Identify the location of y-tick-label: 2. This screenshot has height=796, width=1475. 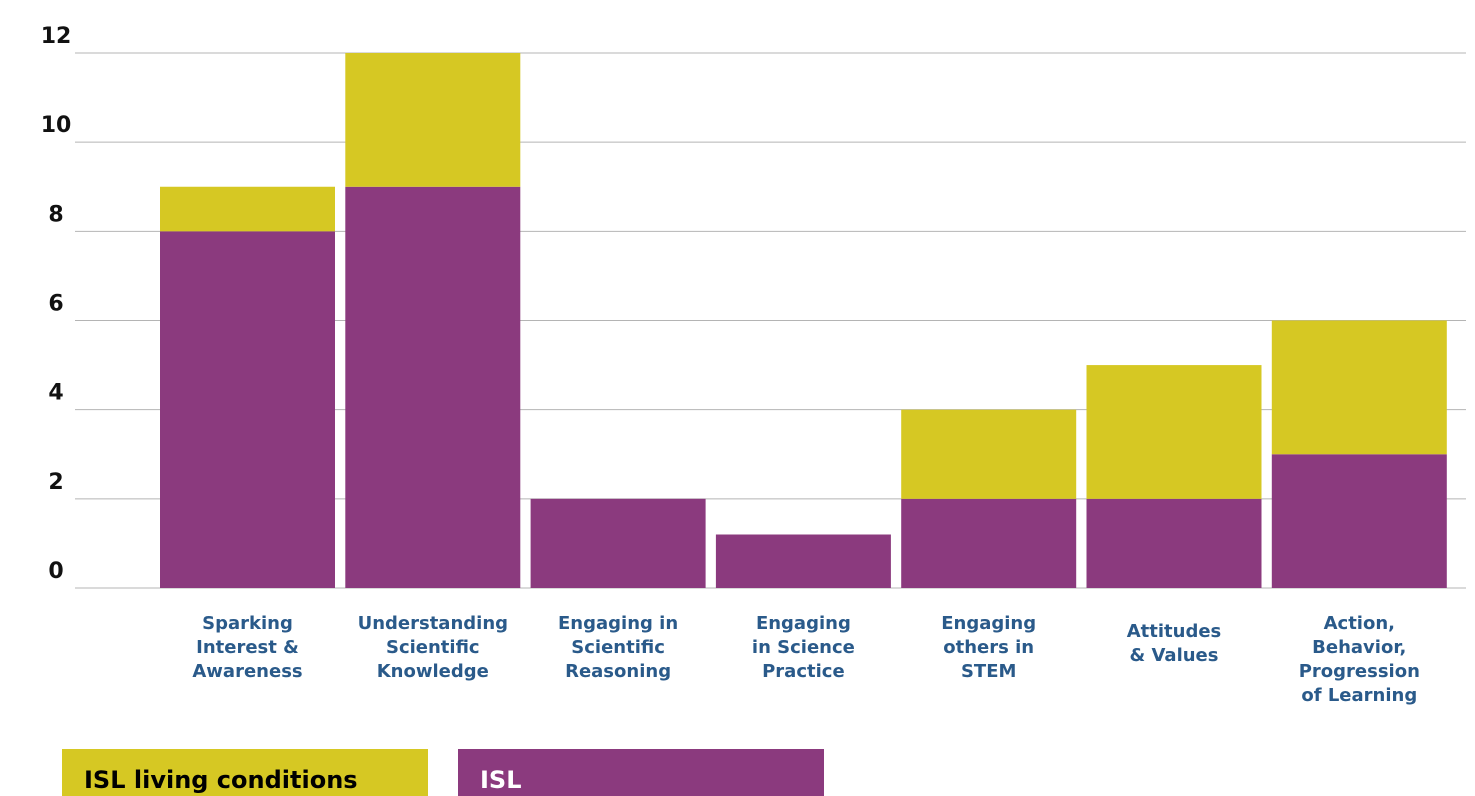
(55, 482).